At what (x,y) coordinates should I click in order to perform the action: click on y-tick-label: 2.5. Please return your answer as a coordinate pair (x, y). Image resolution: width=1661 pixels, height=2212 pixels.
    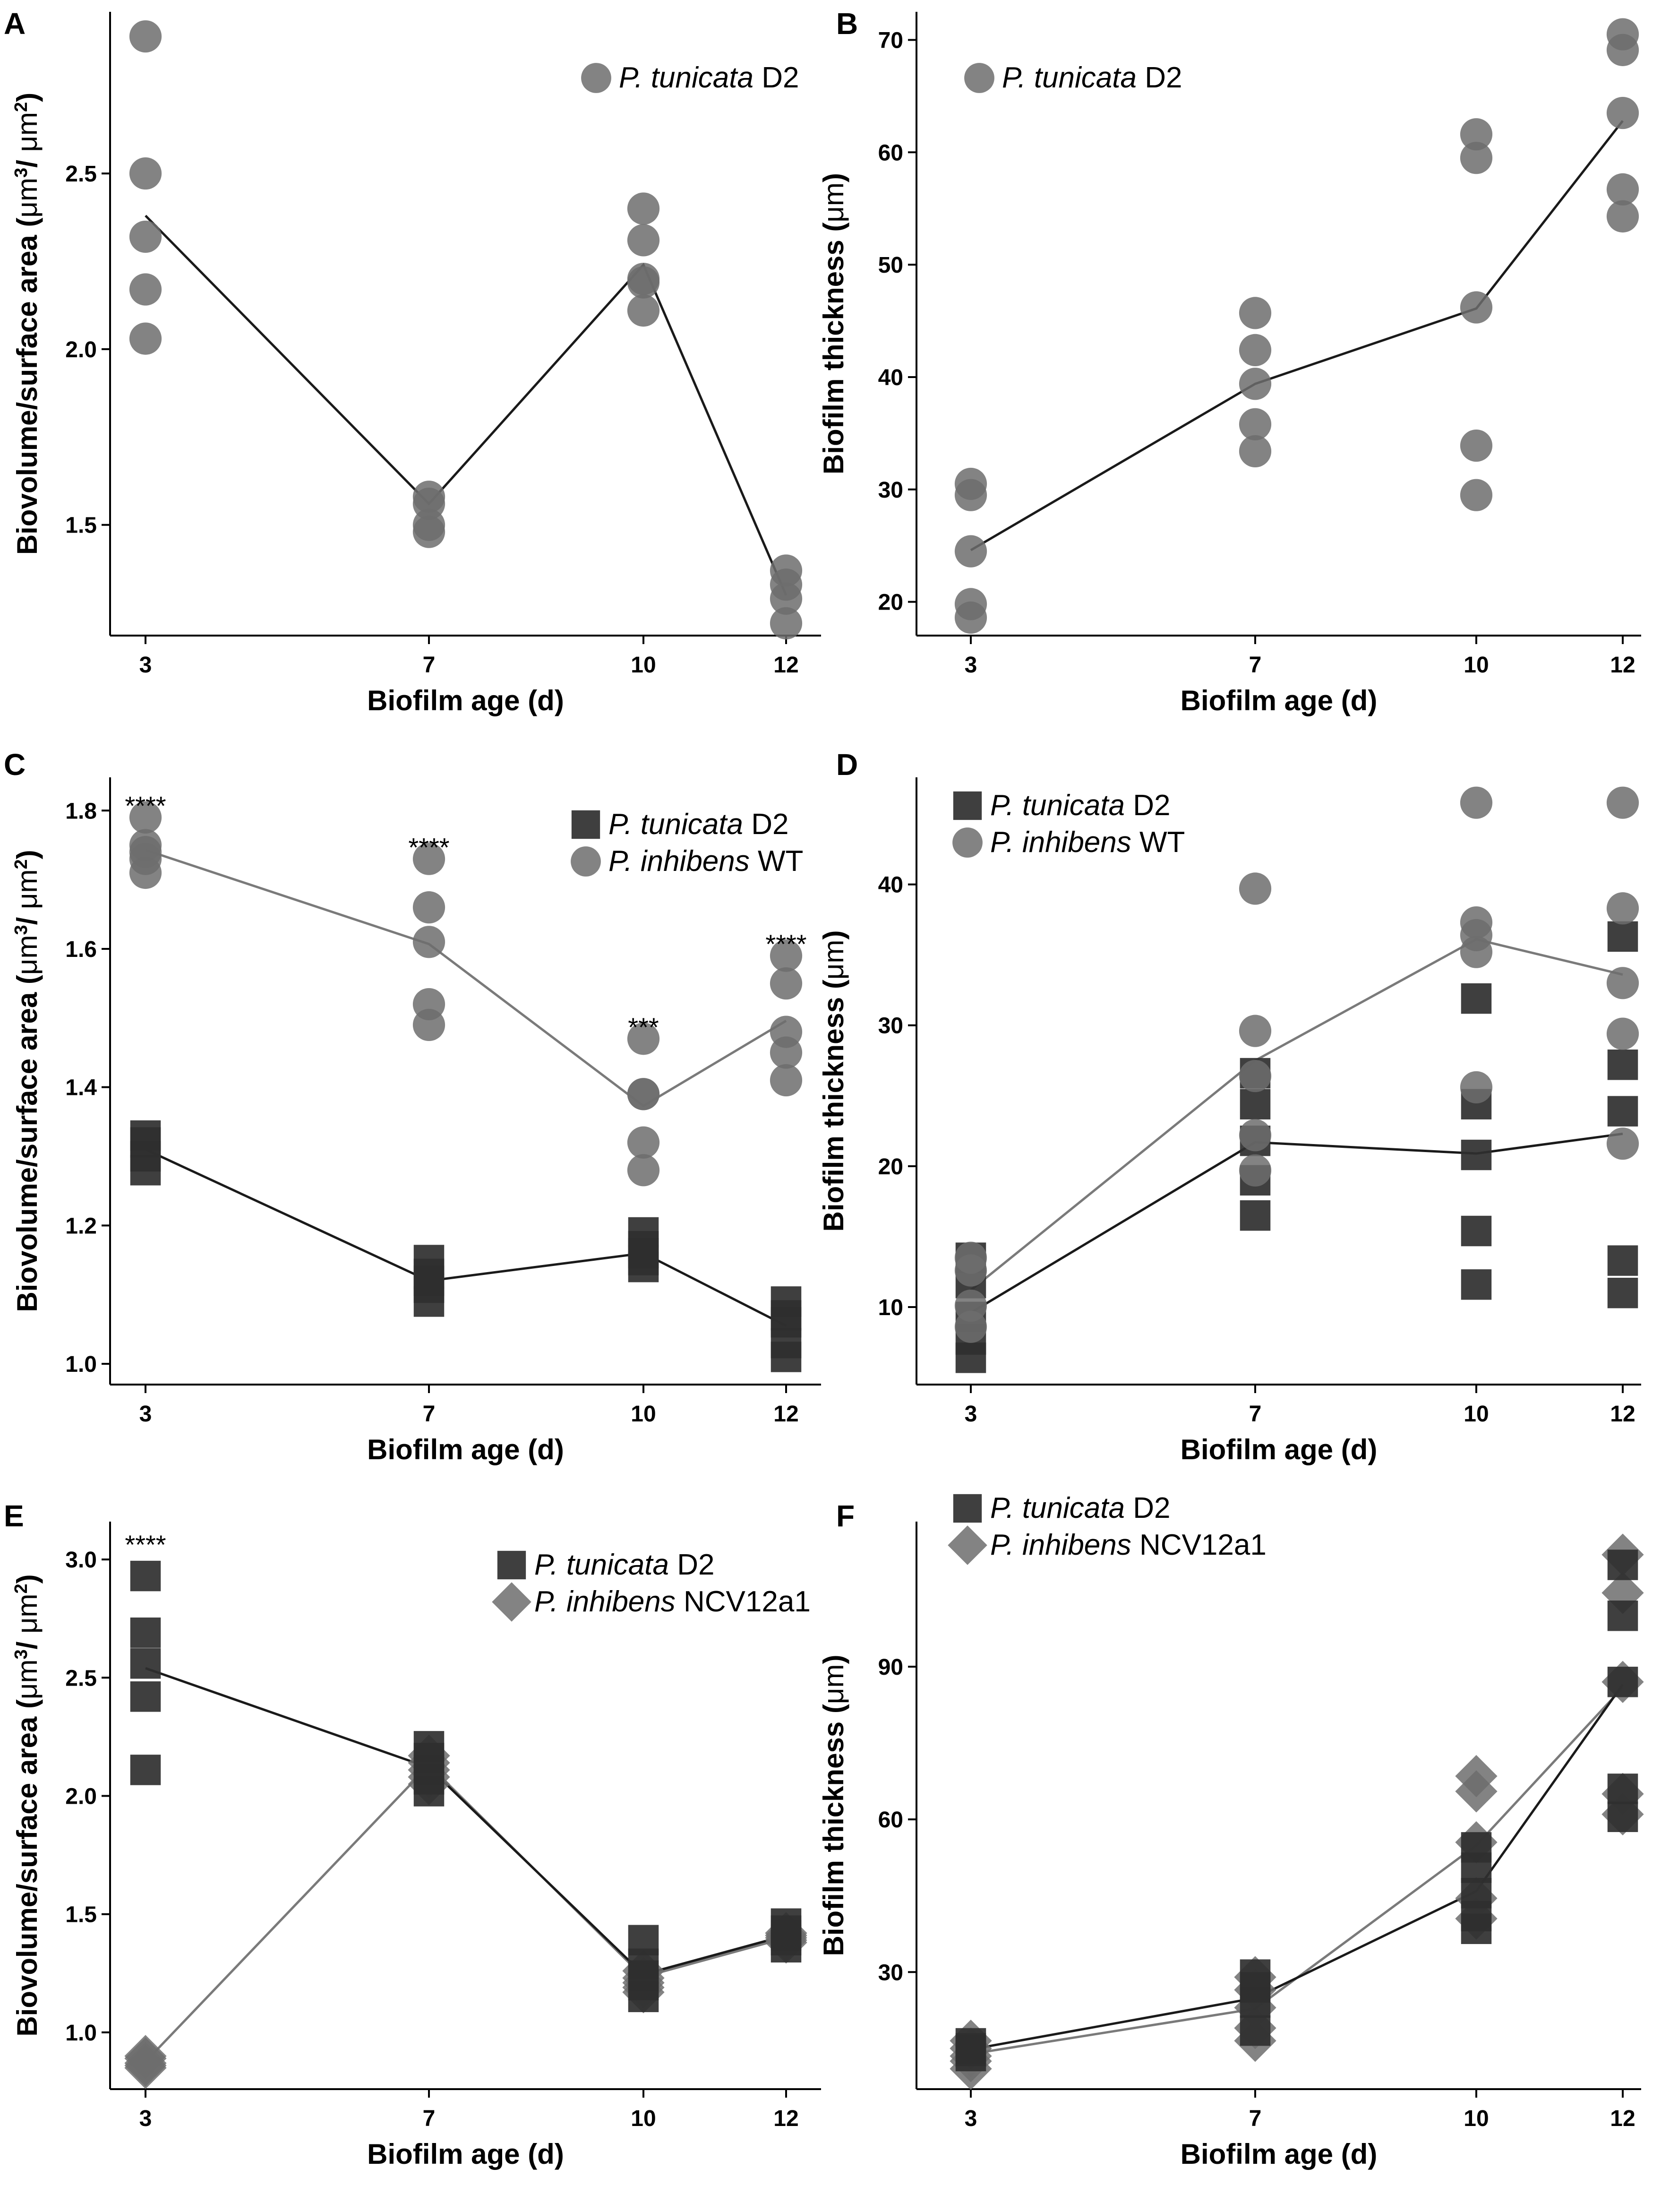
    Looking at the image, I should click on (81, 174).